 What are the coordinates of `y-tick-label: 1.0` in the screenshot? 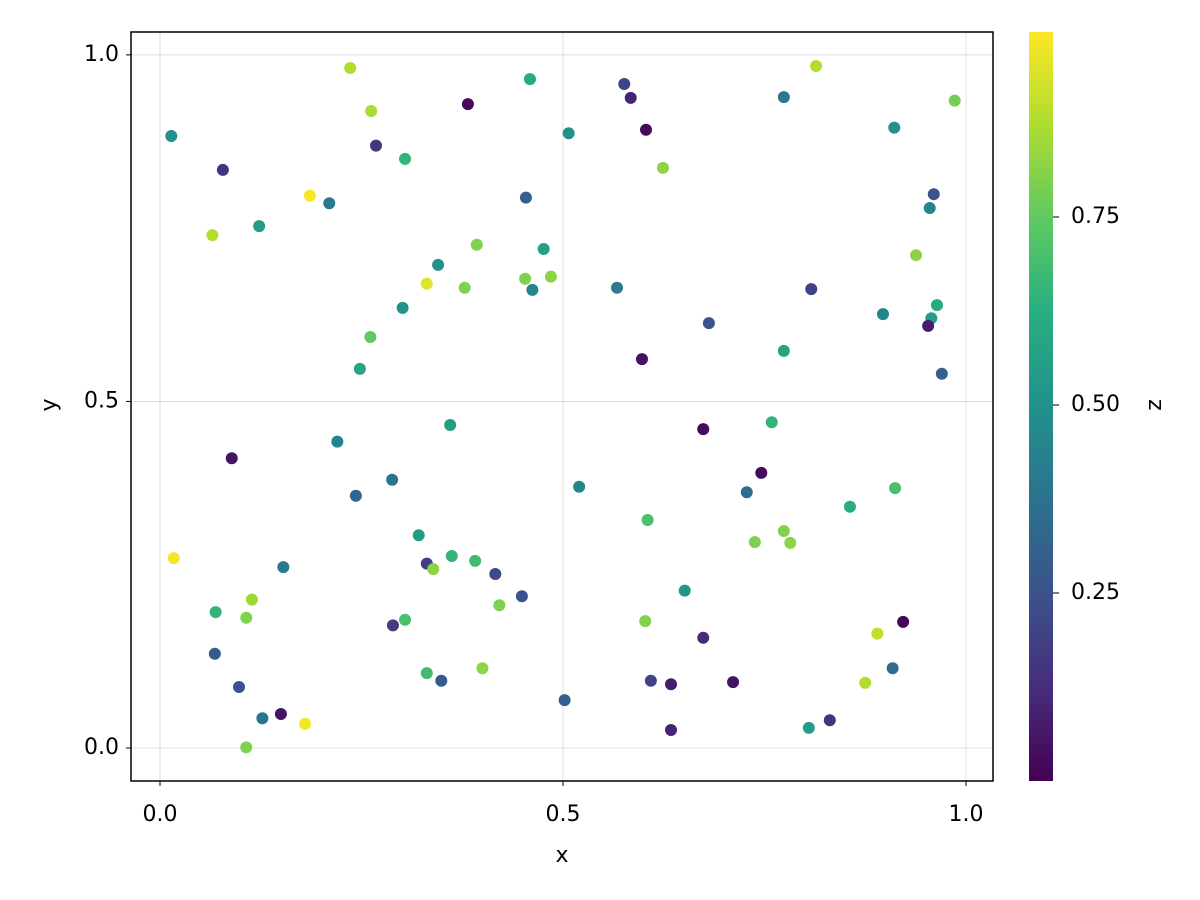 It's located at (101, 54).